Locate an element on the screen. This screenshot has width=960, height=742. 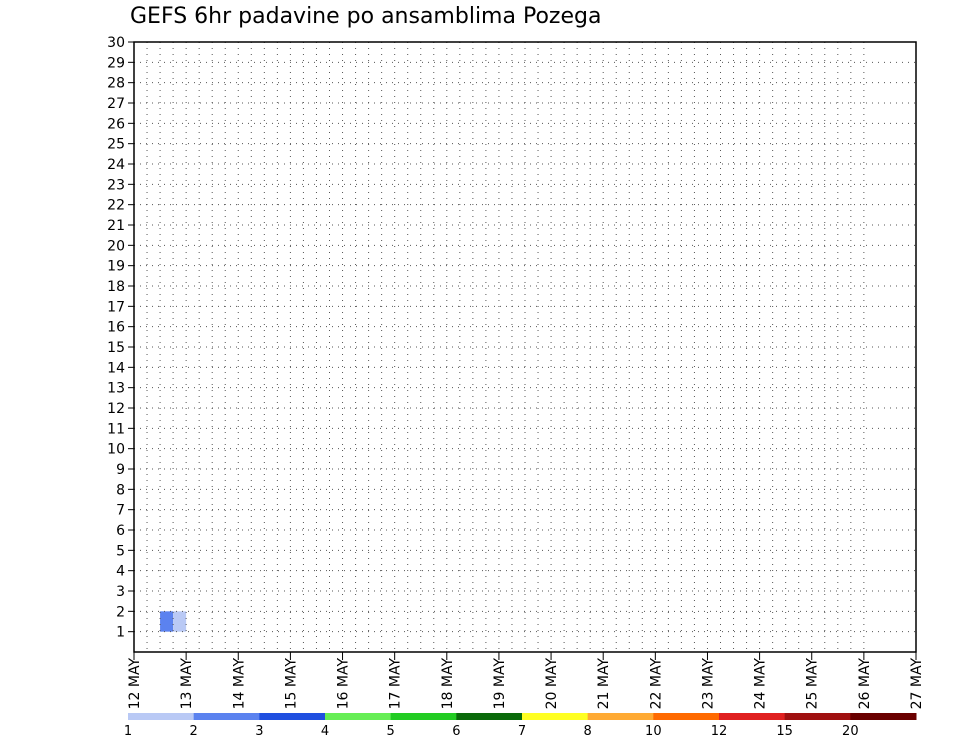
y-tick-label: 12 is located at coordinates (116, 409).